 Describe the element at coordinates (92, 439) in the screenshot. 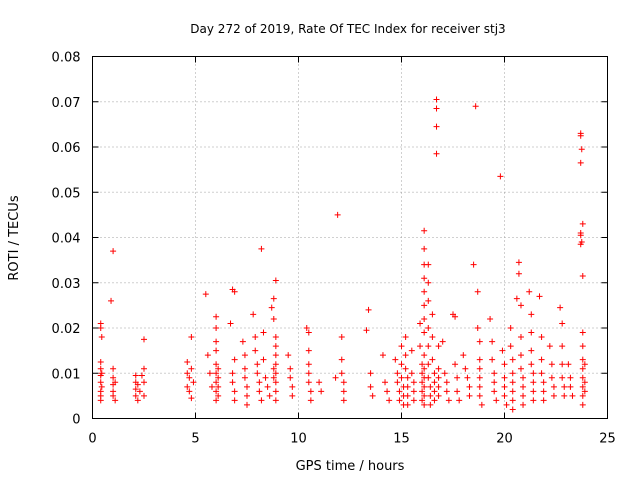

I see `x-tick-label: 0` at that location.